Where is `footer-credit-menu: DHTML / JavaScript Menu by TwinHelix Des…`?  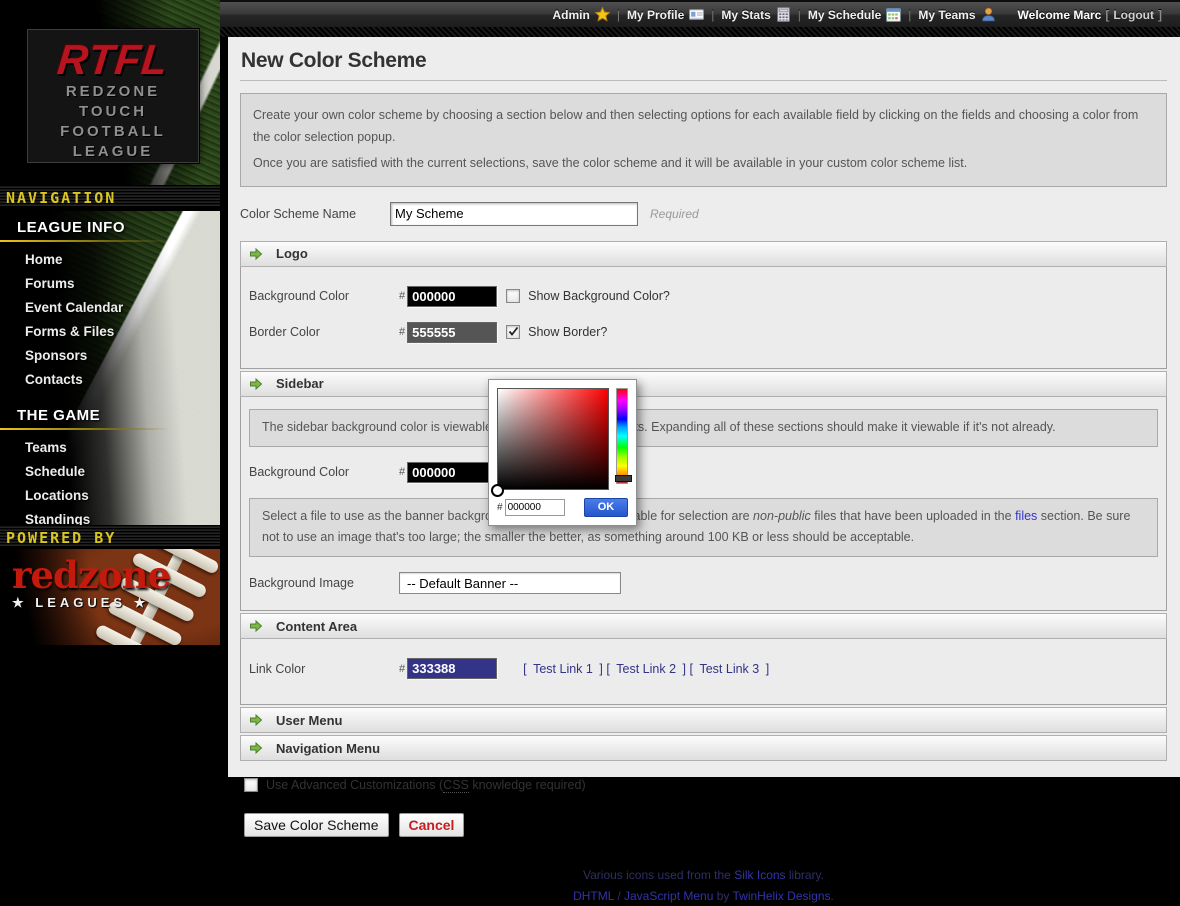 footer-credit-menu: DHTML / JavaScript Menu by TwinHelix Des… is located at coordinates (703, 896).